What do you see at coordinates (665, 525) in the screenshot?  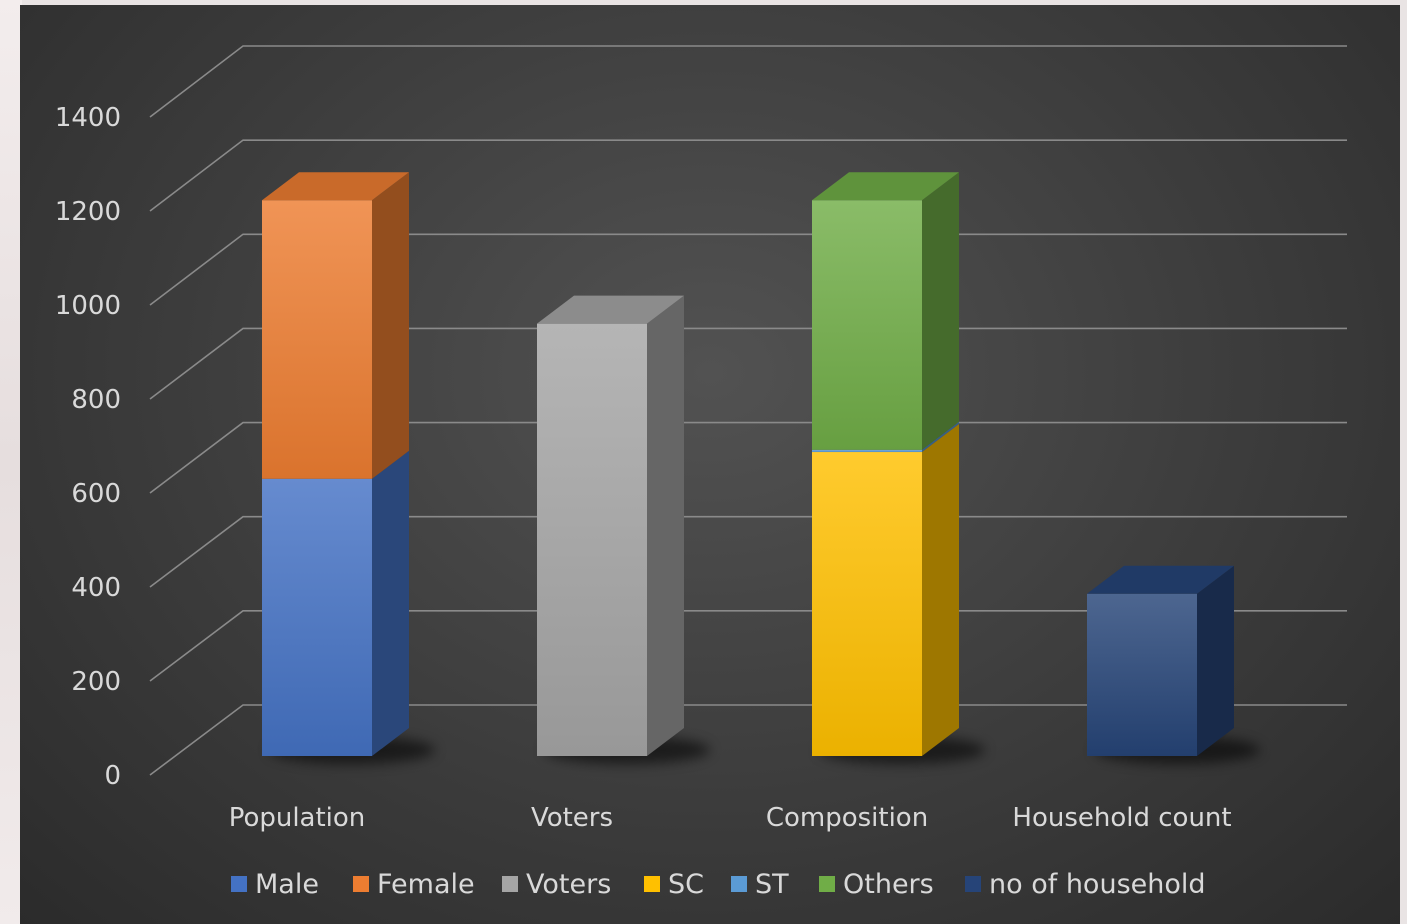 I see `bar-side-voters-voters` at bounding box center [665, 525].